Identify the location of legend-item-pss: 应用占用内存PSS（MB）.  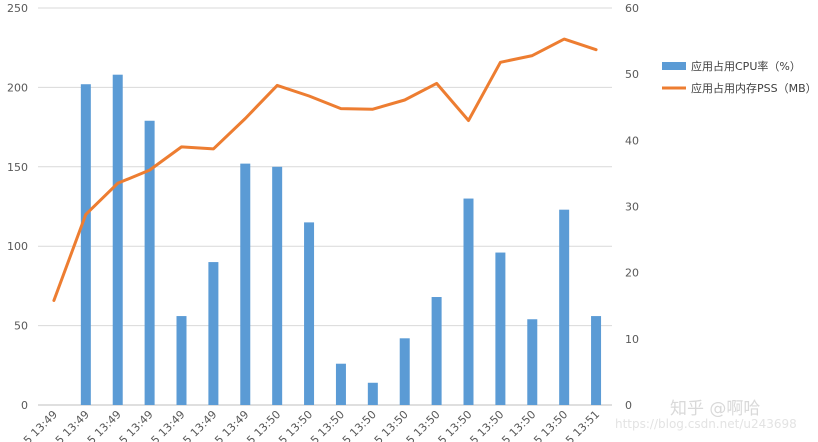
(739, 88).